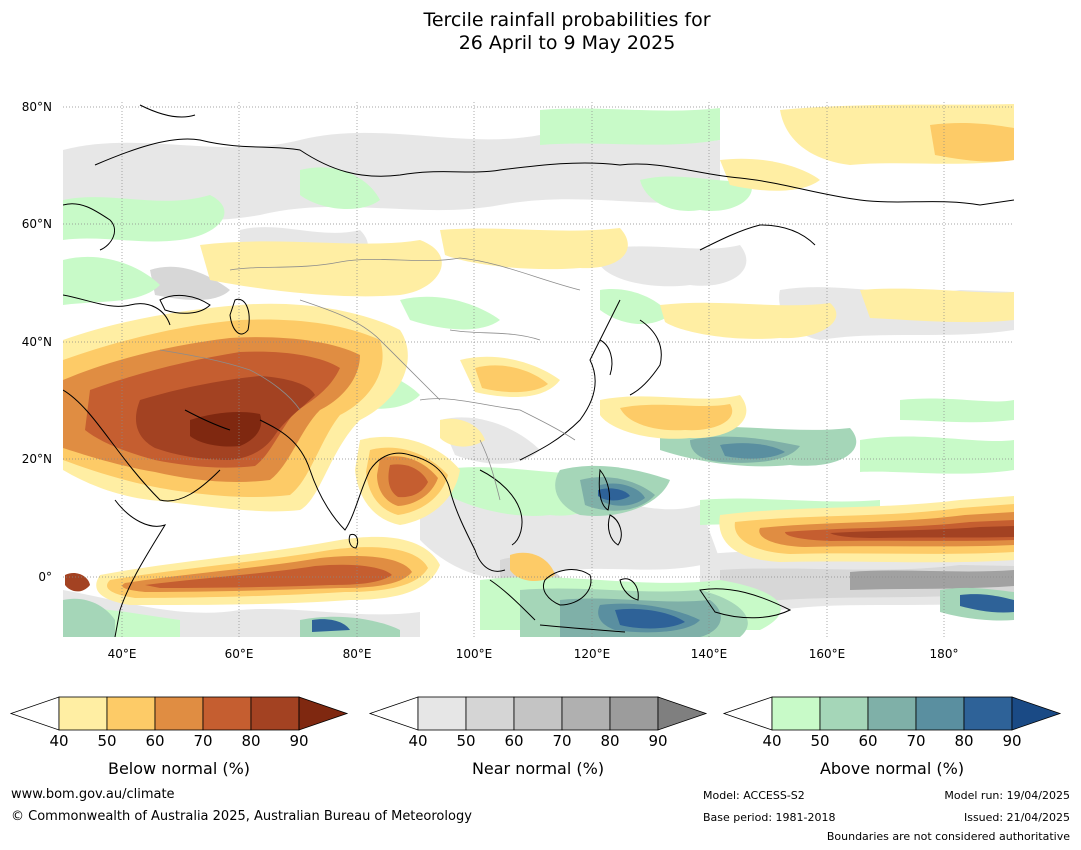  I want to click on near-normal-colorbar-high-arrow, so click(682, 713).